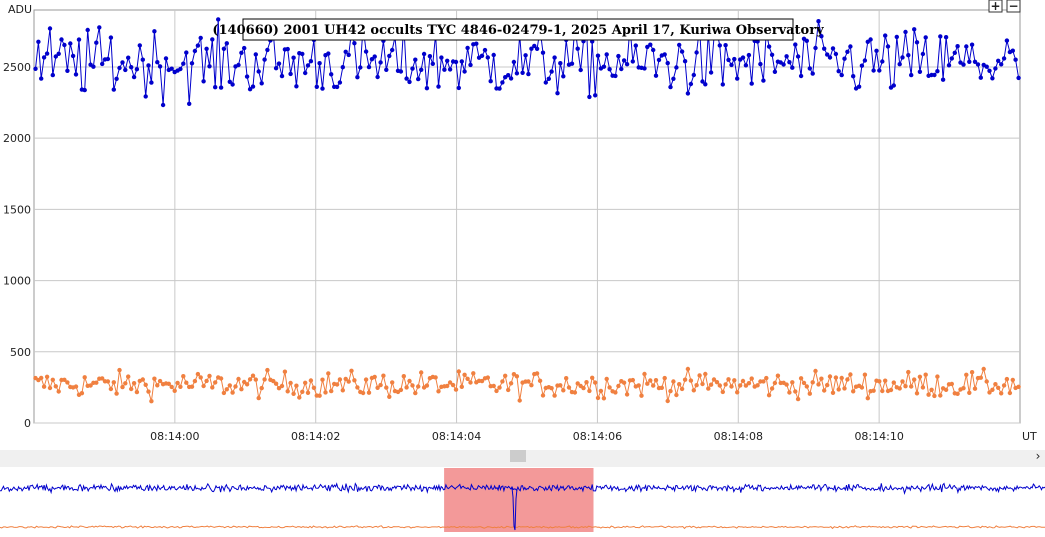 This screenshot has width=1045, height=537. Describe the element at coordinates (995, 6) in the screenshot. I see `zoom-in-button: +` at that location.